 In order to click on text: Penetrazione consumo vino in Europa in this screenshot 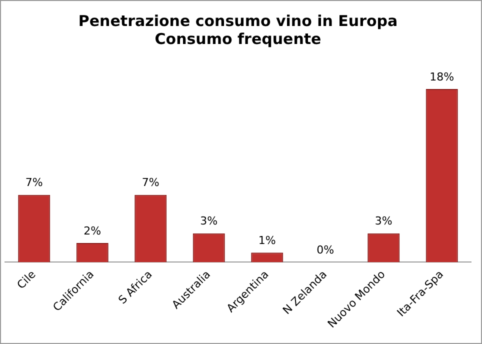, I will do `click(238, 21)`.